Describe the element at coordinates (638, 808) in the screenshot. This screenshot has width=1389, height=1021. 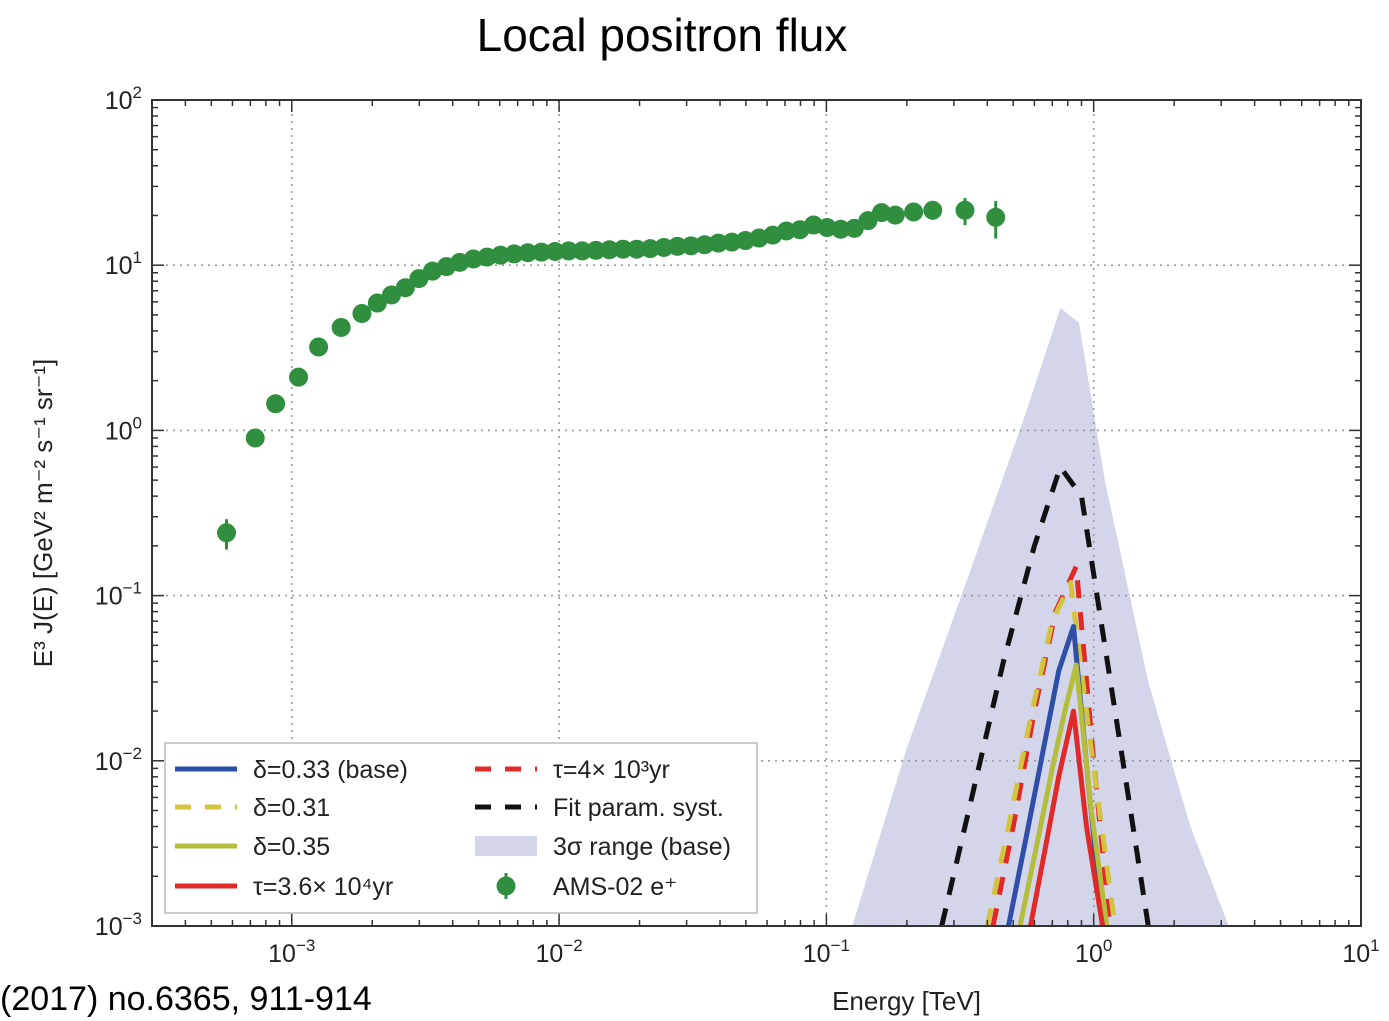
I see `legend-label-col2-1: Fit param. syst.` at that location.